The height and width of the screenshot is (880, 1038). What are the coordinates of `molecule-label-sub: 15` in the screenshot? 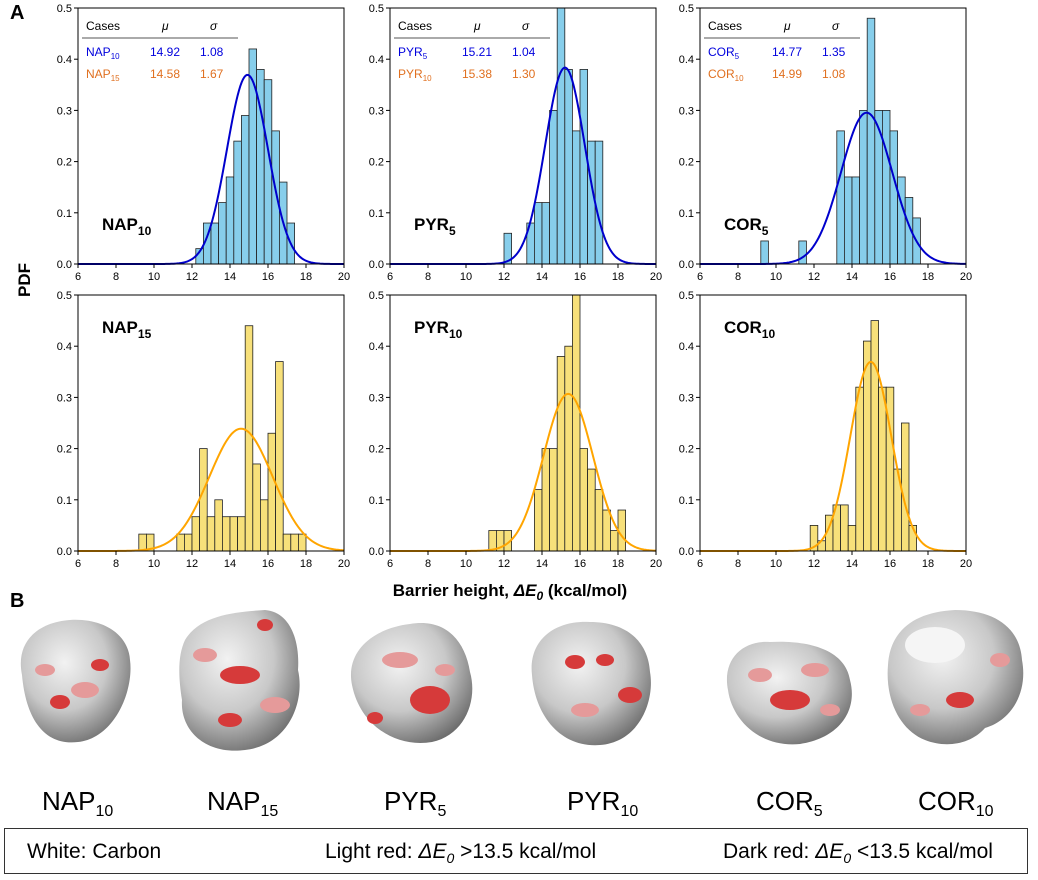 It's located at (269, 812).